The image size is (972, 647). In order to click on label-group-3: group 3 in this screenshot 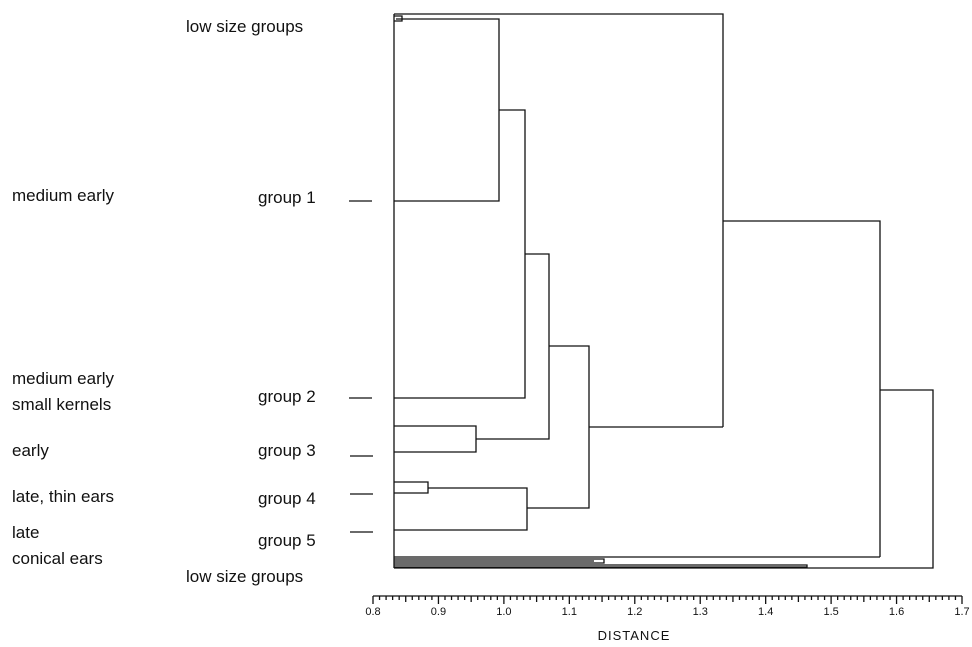, I will do `click(287, 450)`.